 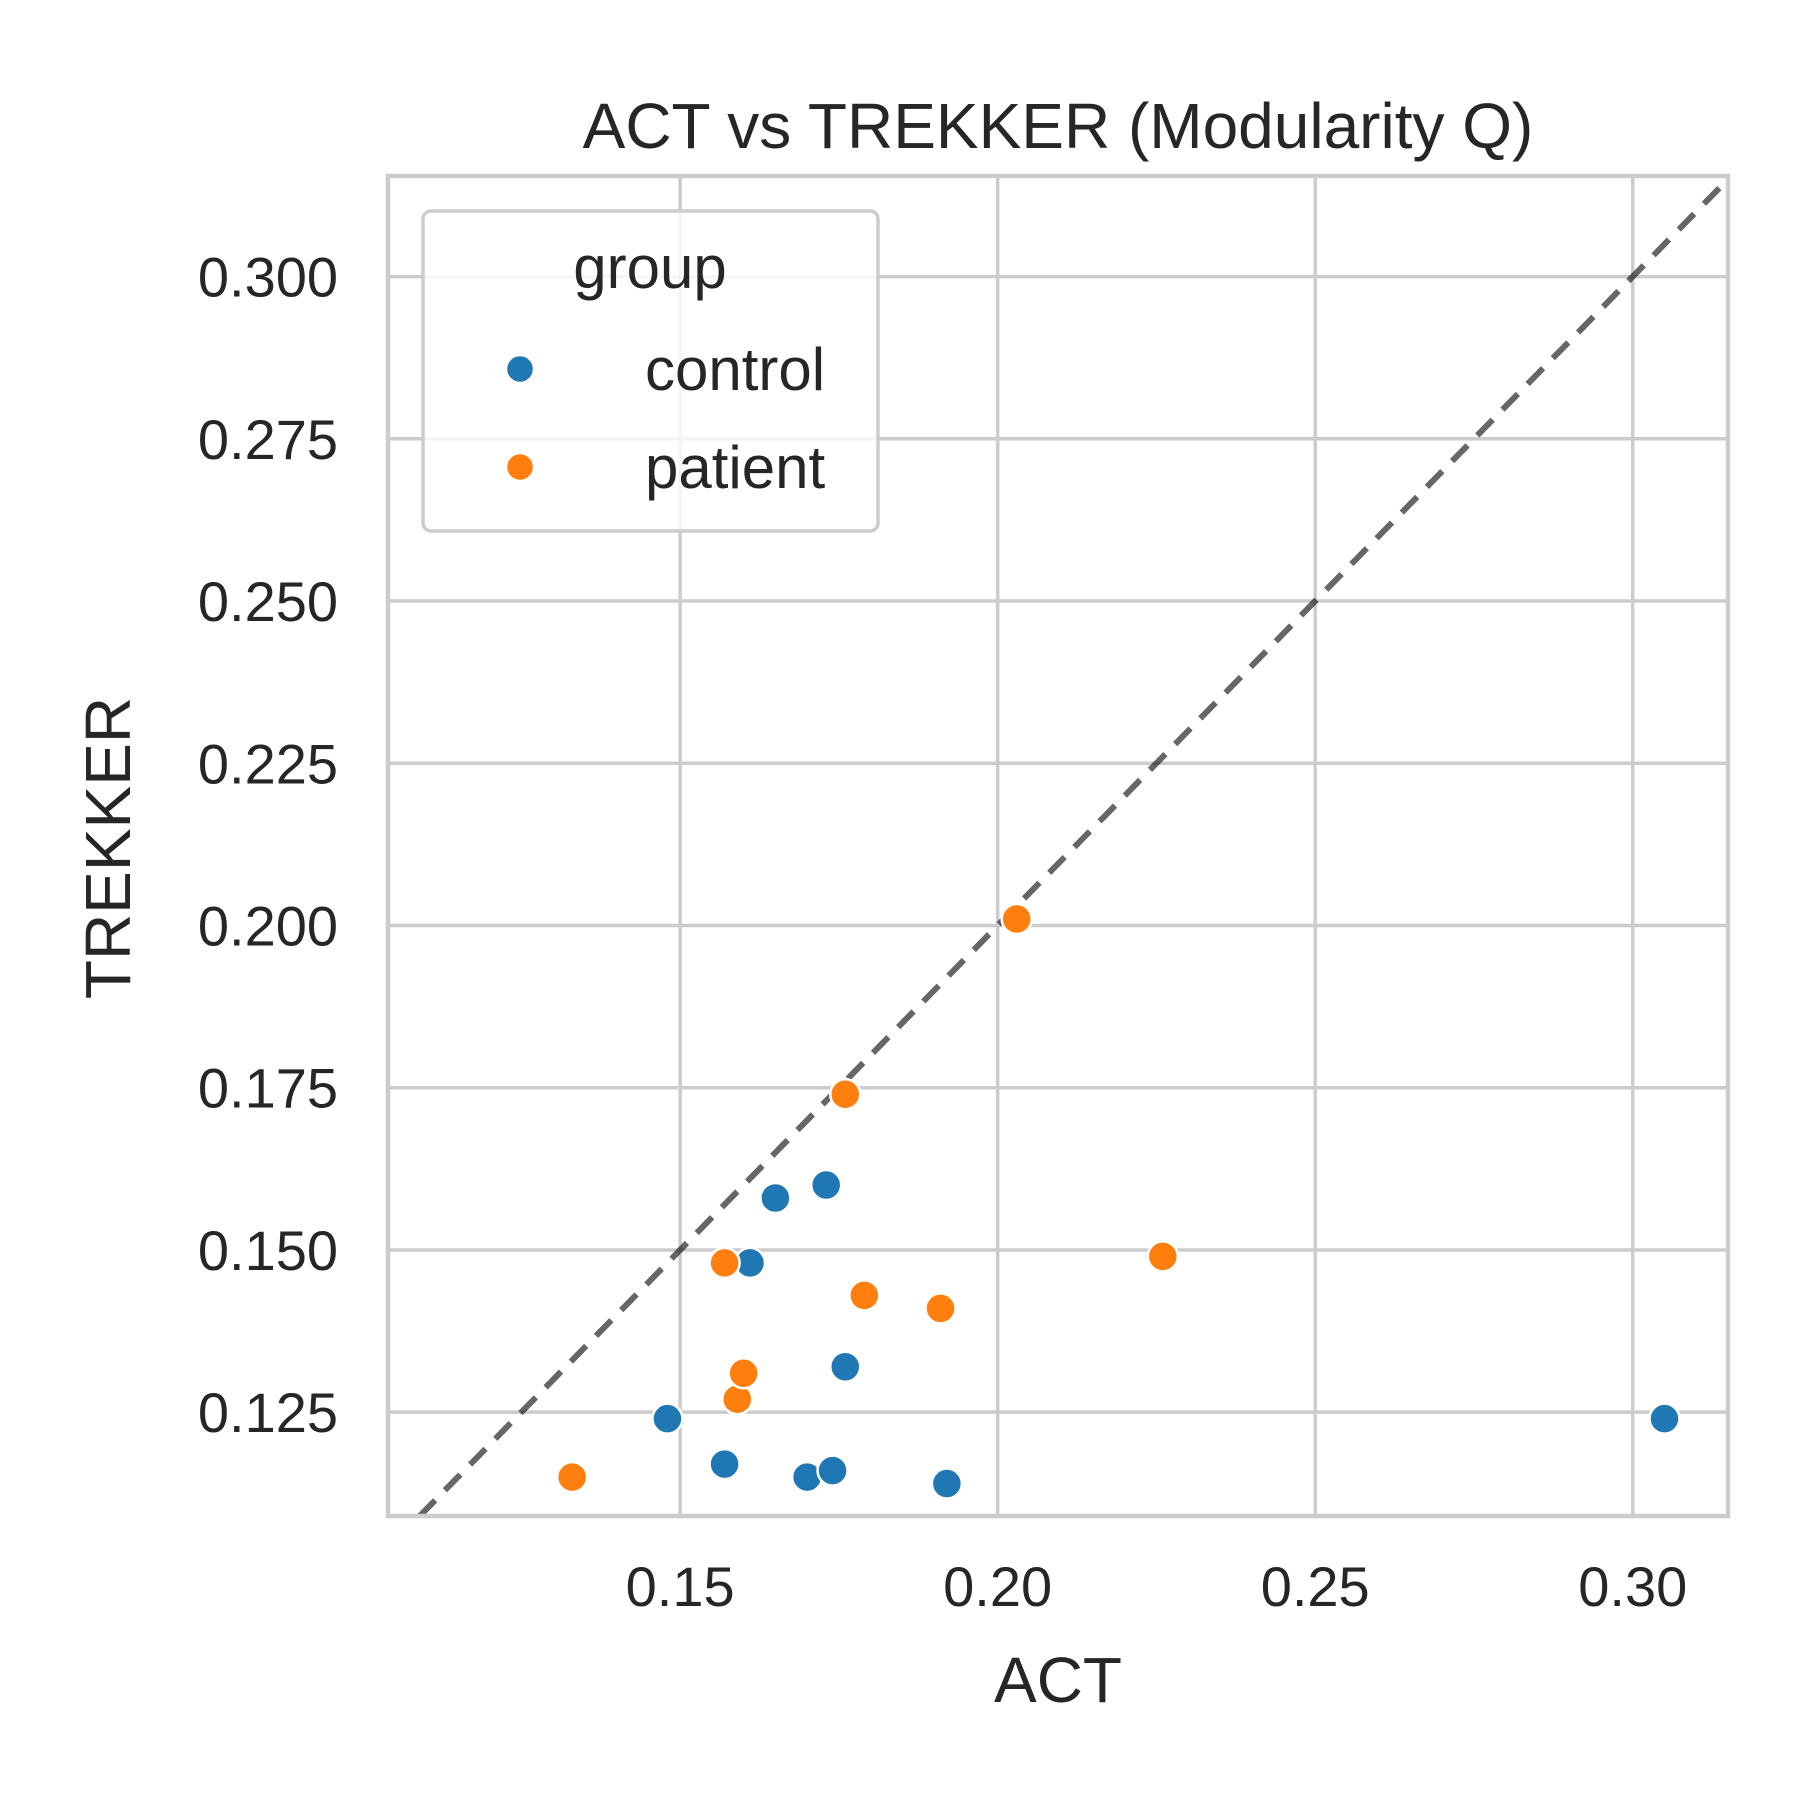 What do you see at coordinates (268, 925) in the screenshot?
I see `y-tick-label: 0.200` at bounding box center [268, 925].